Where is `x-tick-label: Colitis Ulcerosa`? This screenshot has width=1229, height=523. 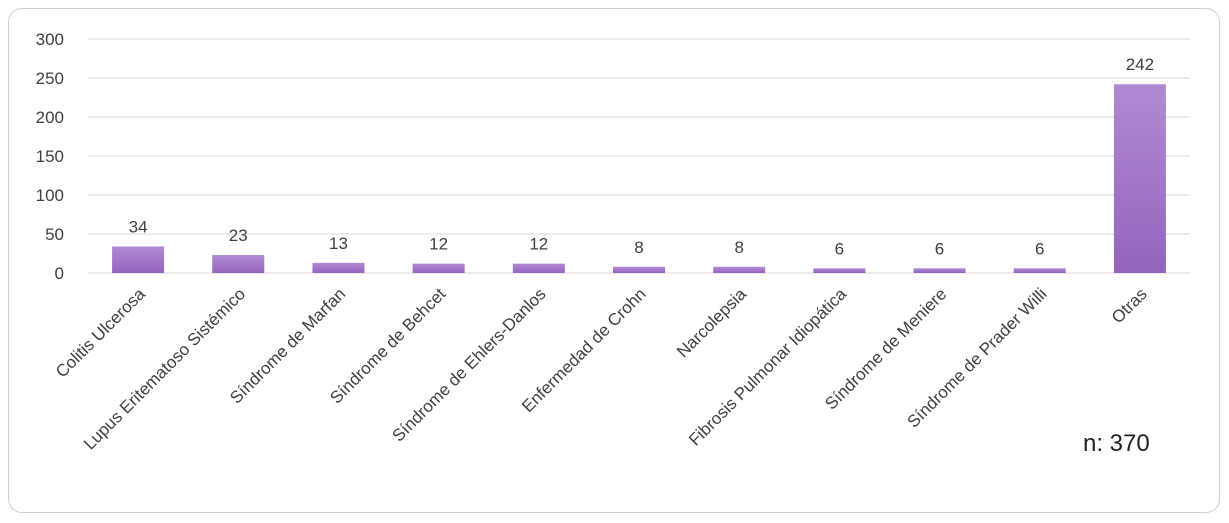
x-tick-label: Colitis Ulcerosa is located at coordinates (100, 332).